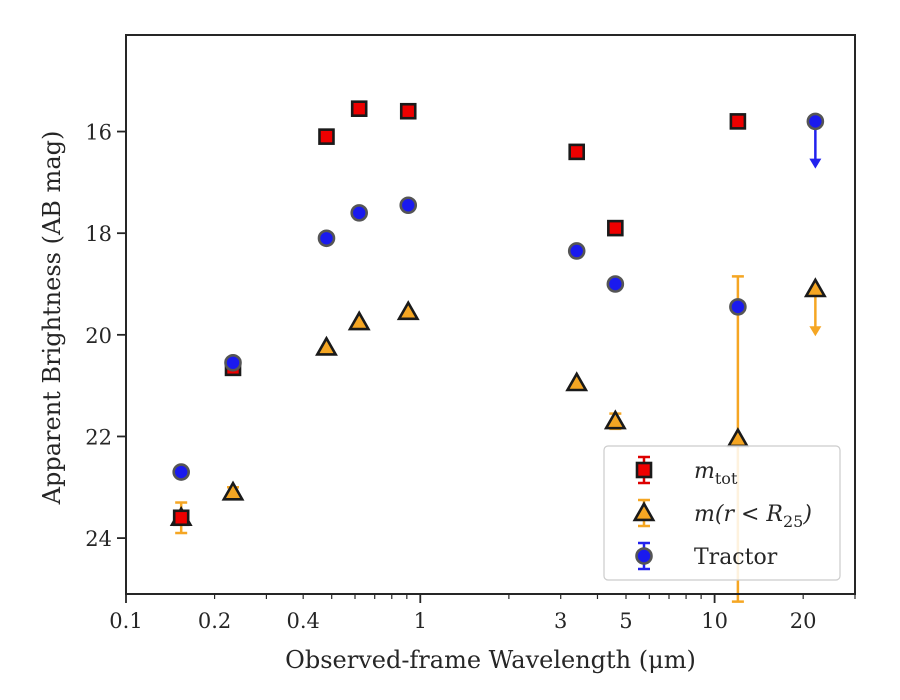 This screenshot has width=900, height=700. I want to click on x-tick-label: 0.4, so click(302, 621).